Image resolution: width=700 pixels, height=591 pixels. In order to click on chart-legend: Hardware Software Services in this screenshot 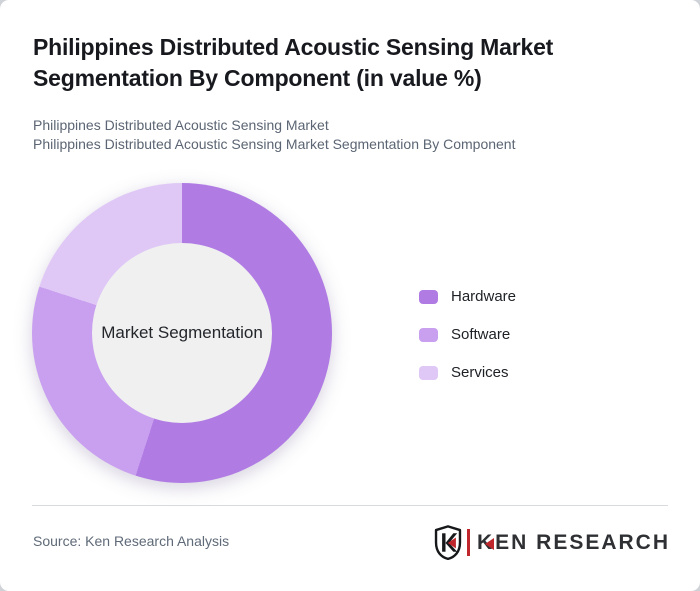, I will do `click(468, 346)`.